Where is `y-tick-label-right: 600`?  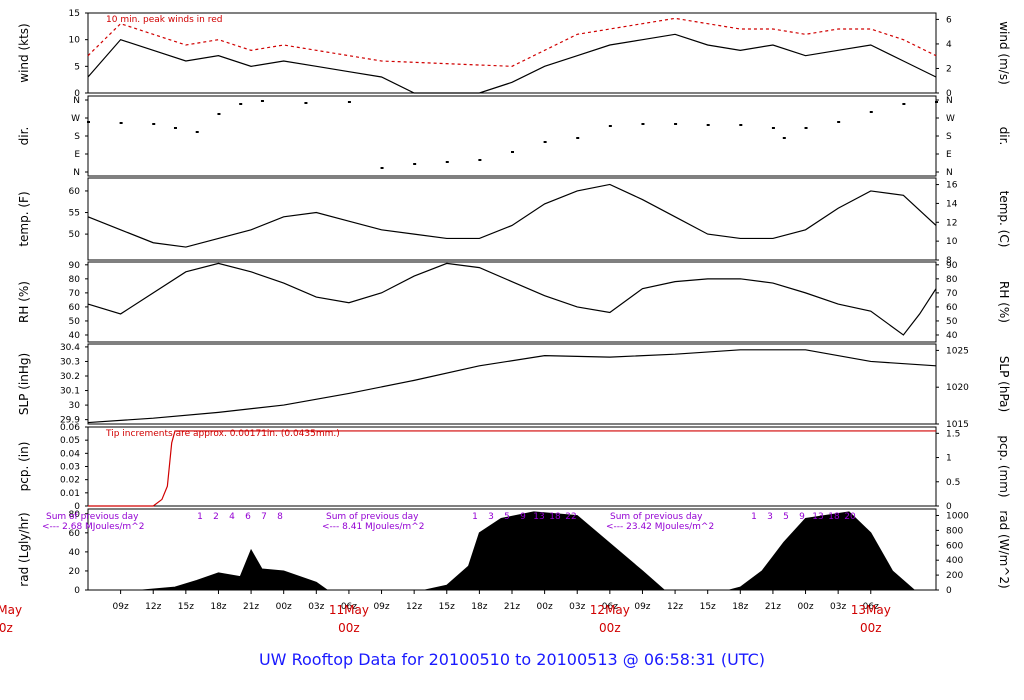
y-tick-label-right: 600 is located at coordinates (954, 546).